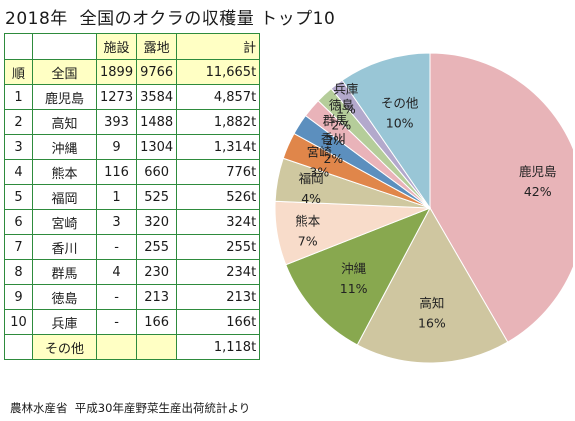 This screenshot has width=575, height=421. Describe the element at coordinates (218, 197) in the screenshot. I see `total-cell: 526t` at that location.